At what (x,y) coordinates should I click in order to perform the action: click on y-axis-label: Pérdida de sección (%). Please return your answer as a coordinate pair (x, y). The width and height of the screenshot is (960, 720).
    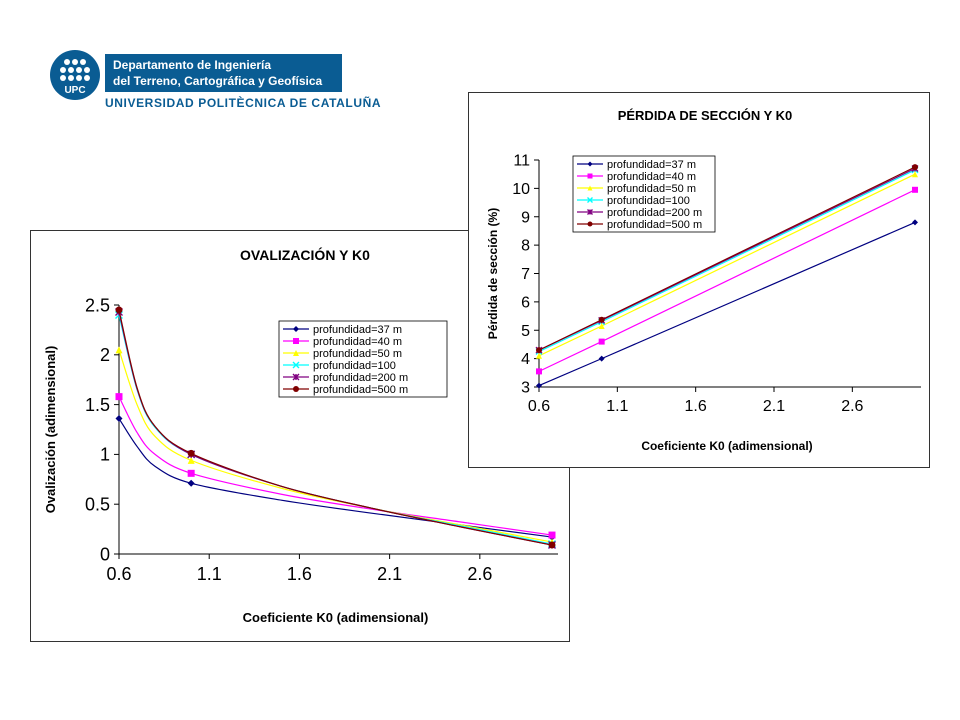
    Looking at the image, I should click on (493, 273).